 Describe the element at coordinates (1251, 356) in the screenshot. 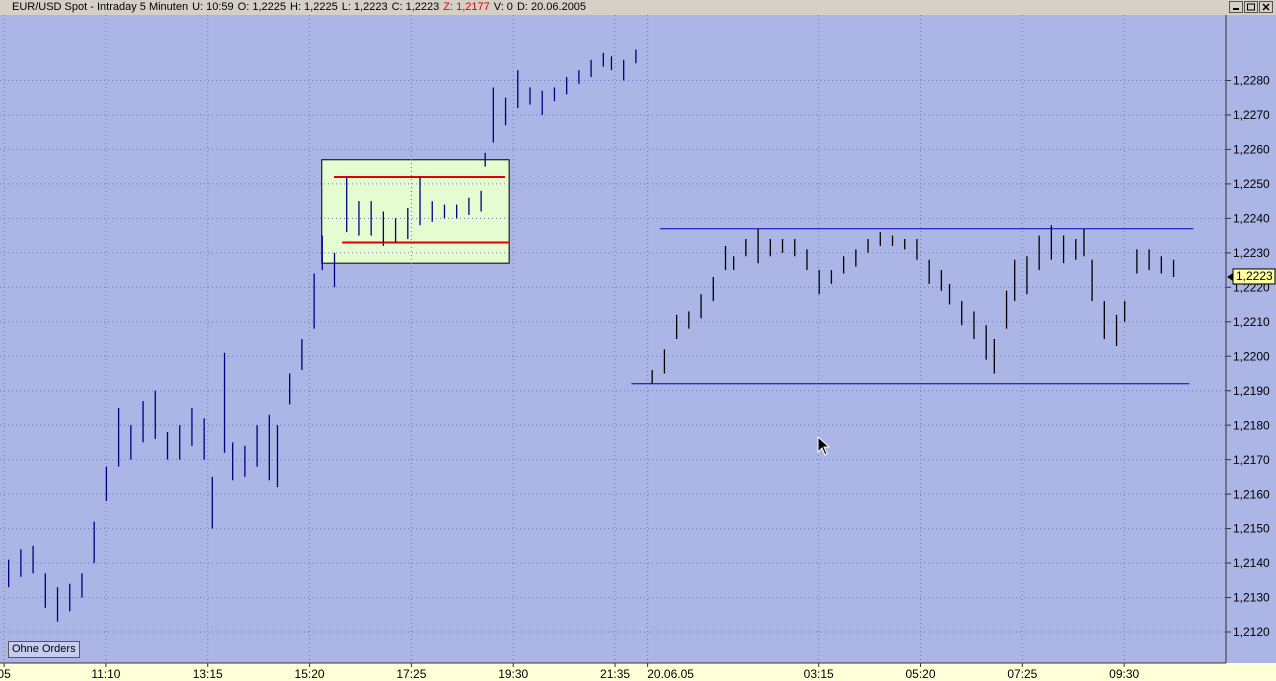

I see `y-tick-label: 1,2200` at that location.